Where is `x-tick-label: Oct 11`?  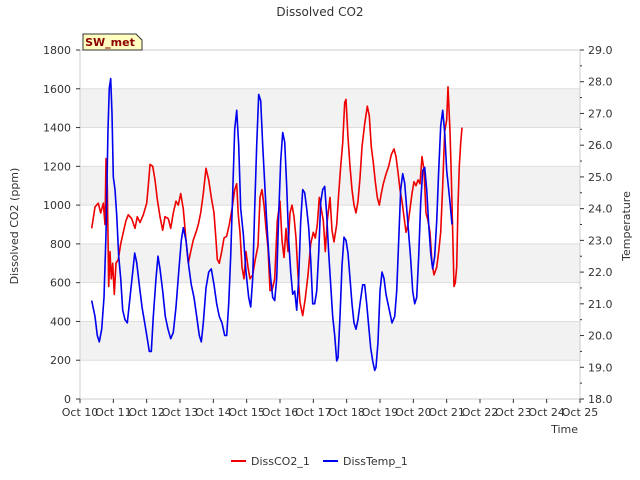 x-tick-label: Oct 11 is located at coordinates (113, 412).